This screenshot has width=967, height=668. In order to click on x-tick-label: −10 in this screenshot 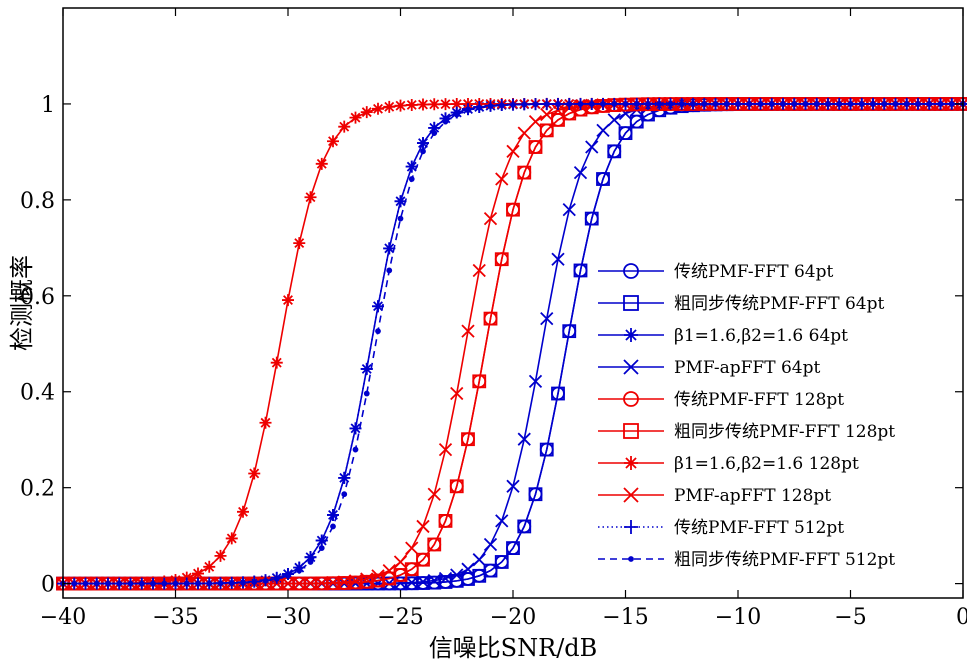, I will do `click(738, 617)`.